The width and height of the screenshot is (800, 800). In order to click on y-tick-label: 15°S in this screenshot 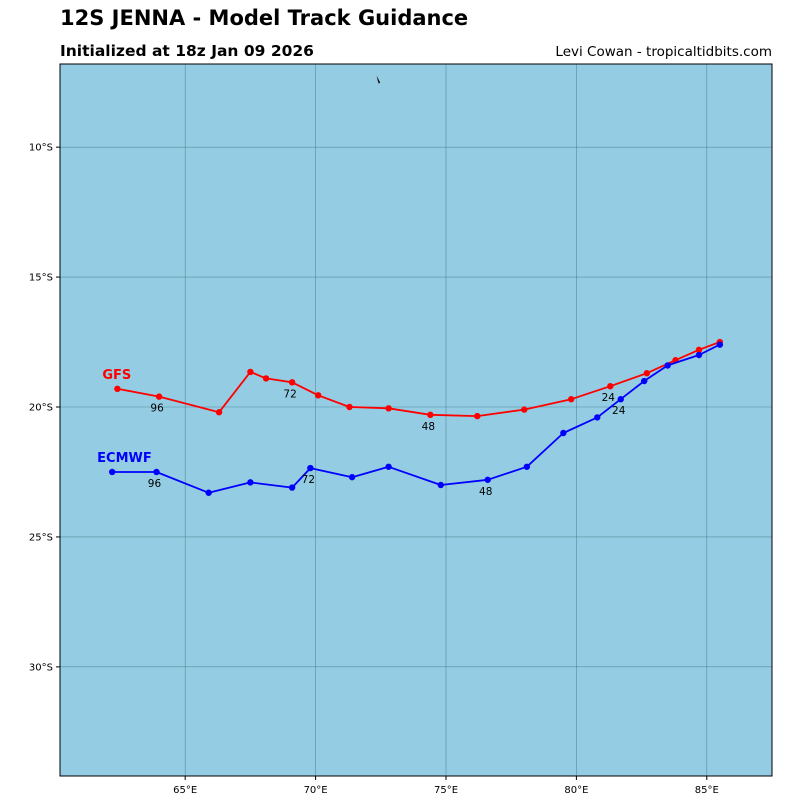, I will do `click(41, 278)`.